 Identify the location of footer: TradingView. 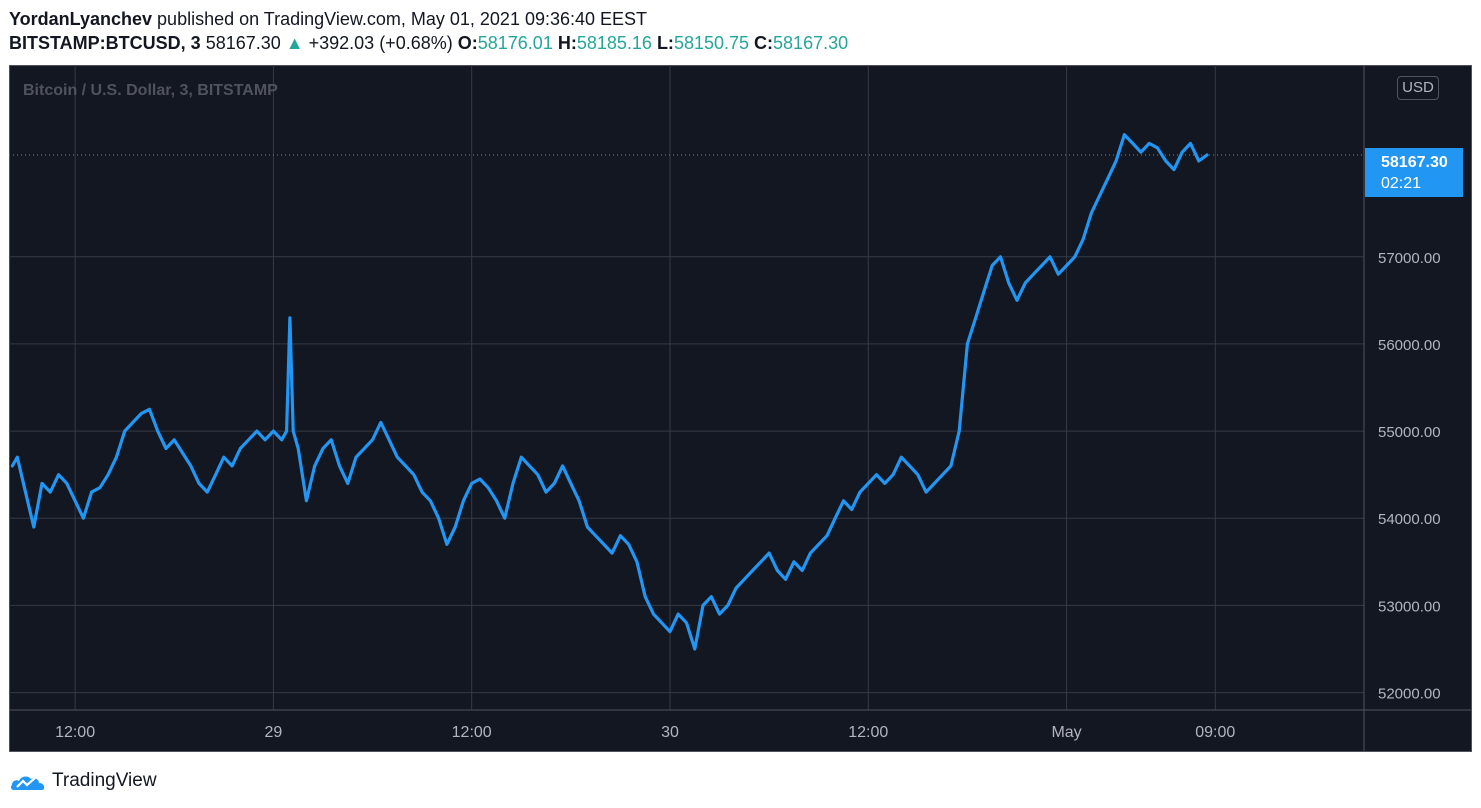
(83, 781).